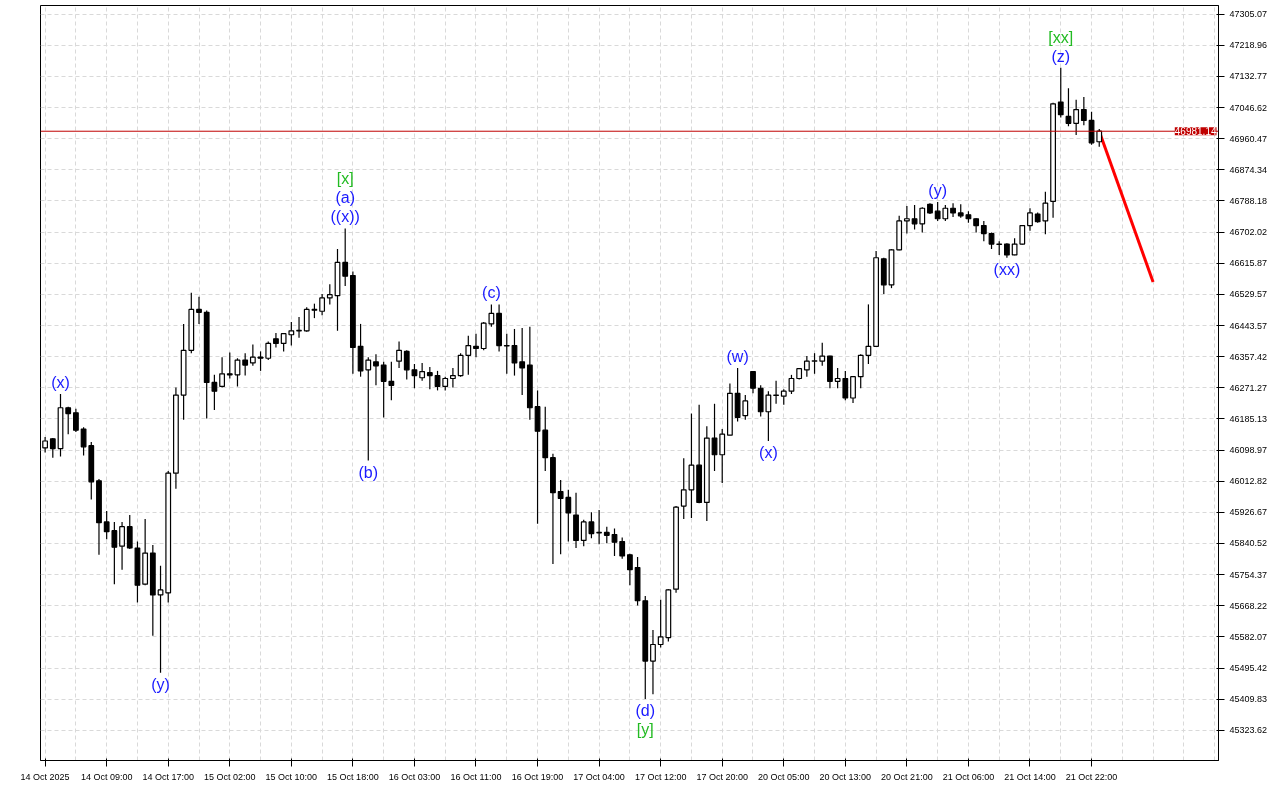  What do you see at coordinates (1248, 45) in the screenshot?
I see `y-tick-label: 47218.96` at bounding box center [1248, 45].